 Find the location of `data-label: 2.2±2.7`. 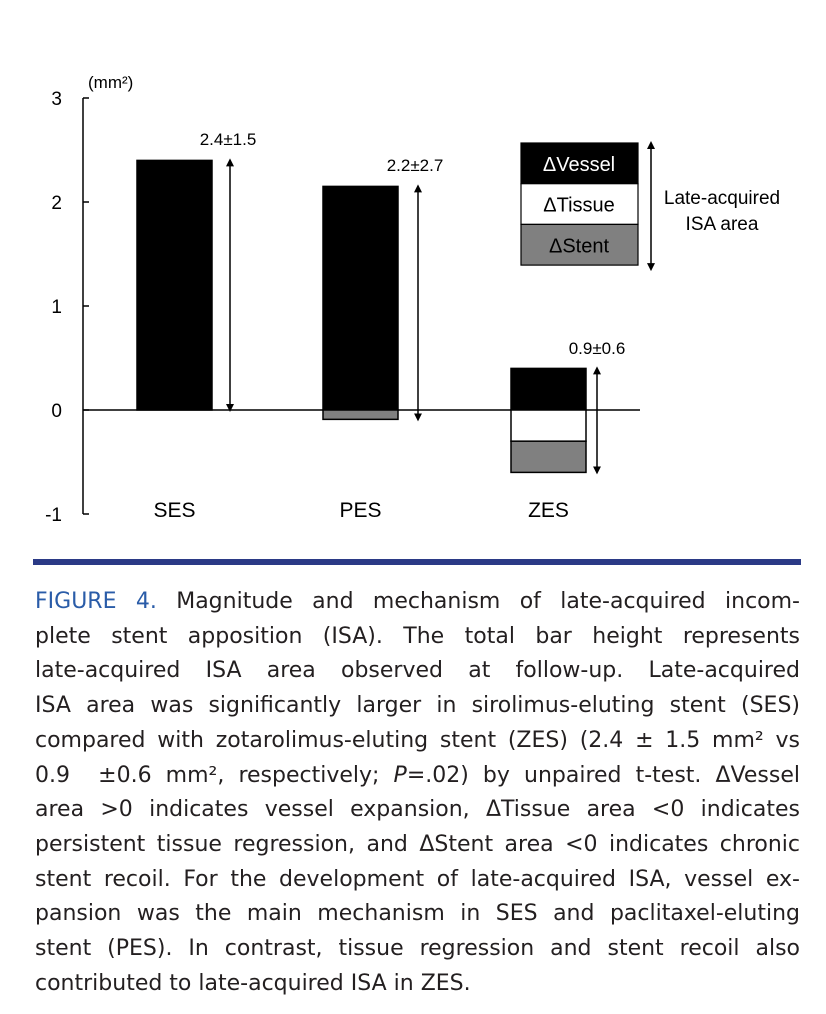

data-label: 2.2±2.7 is located at coordinates (415, 165).